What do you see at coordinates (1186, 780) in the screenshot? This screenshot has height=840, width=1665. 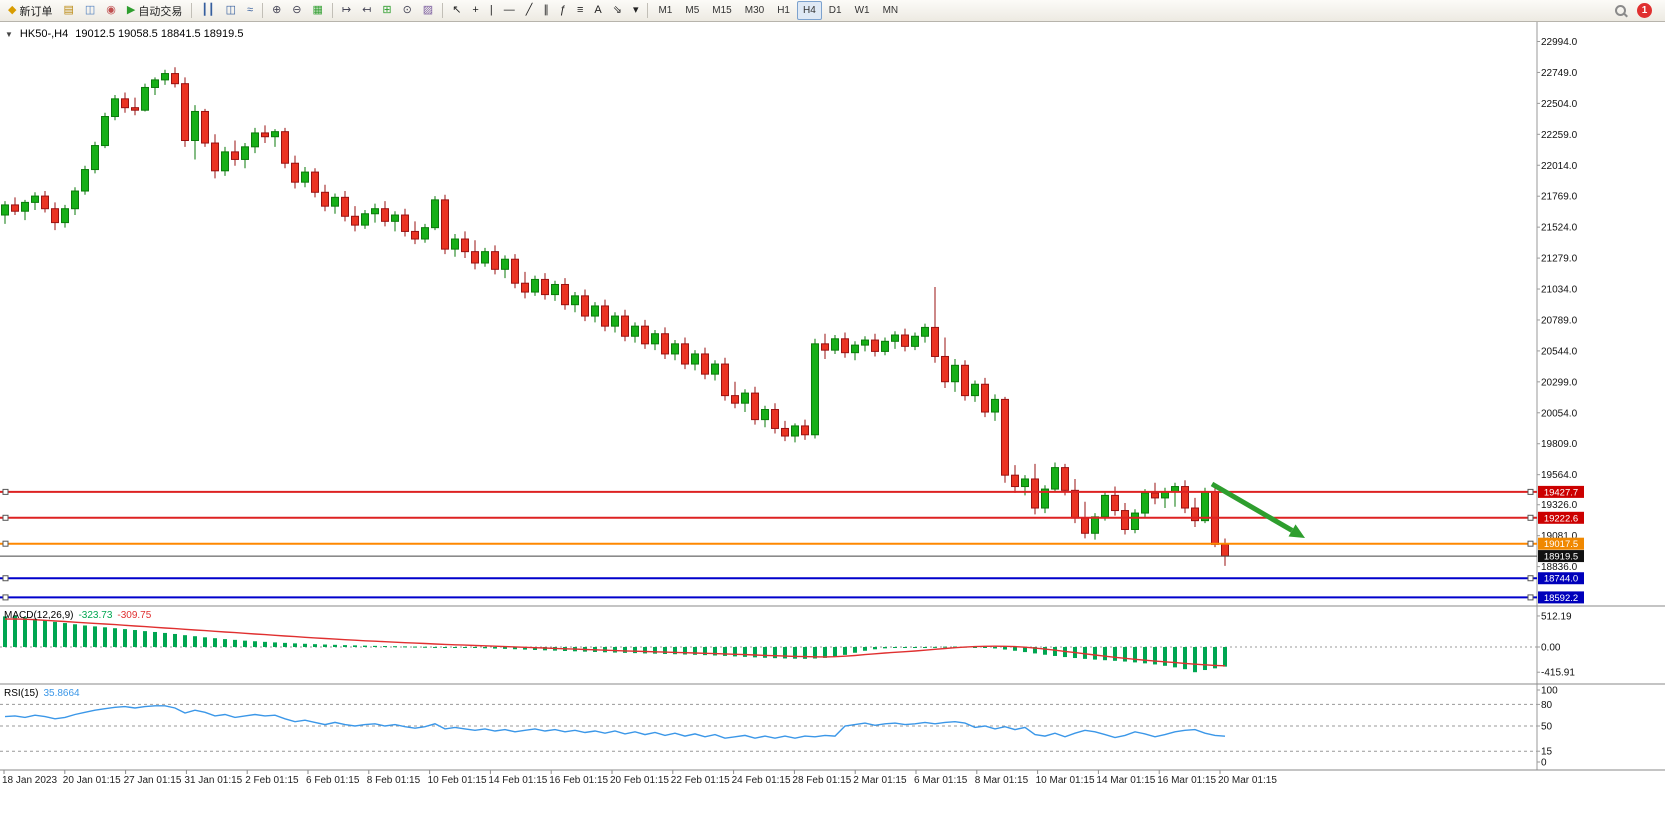 I see `svg-text: 16 Mar 01:15` at bounding box center [1186, 780].